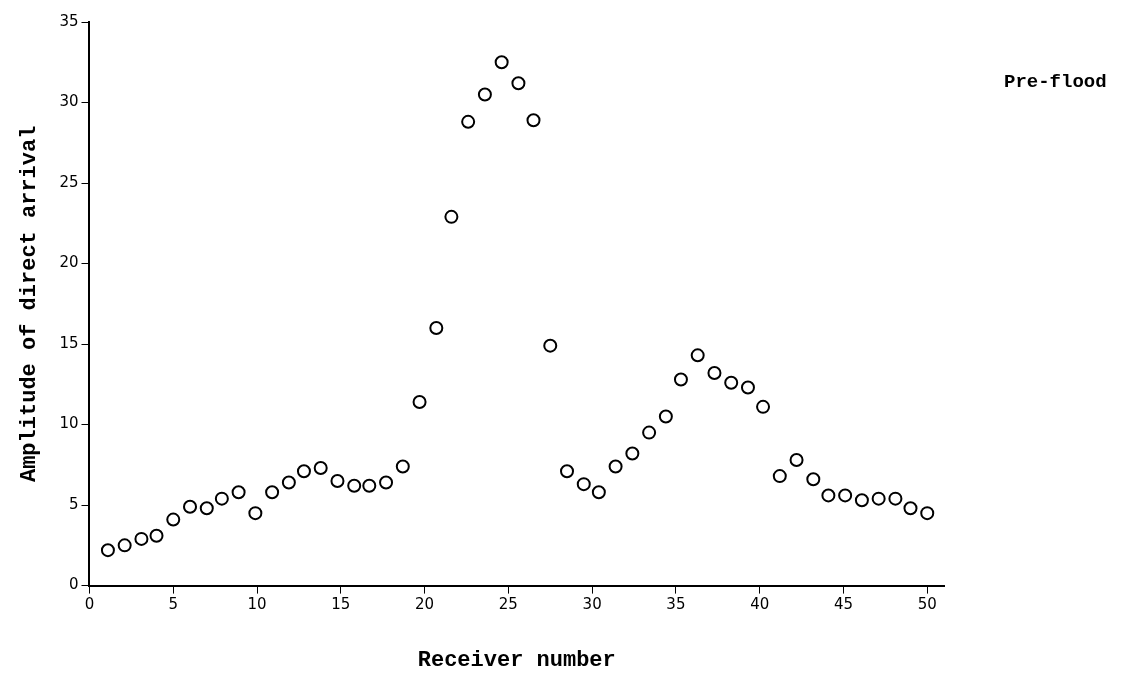  What do you see at coordinates (89, 604) in the screenshot?
I see `x-tick-label: 0` at bounding box center [89, 604].